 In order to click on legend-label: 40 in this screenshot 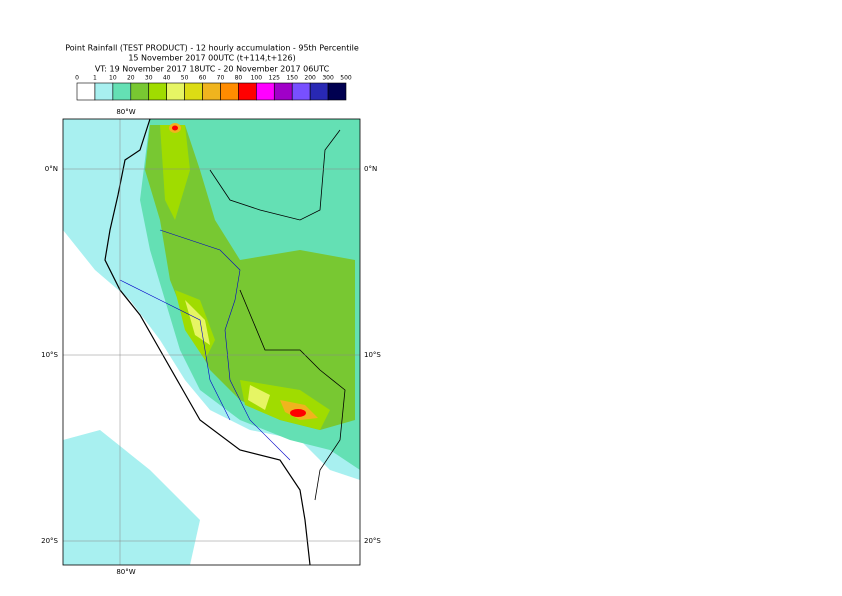, I will do `click(167, 78)`.